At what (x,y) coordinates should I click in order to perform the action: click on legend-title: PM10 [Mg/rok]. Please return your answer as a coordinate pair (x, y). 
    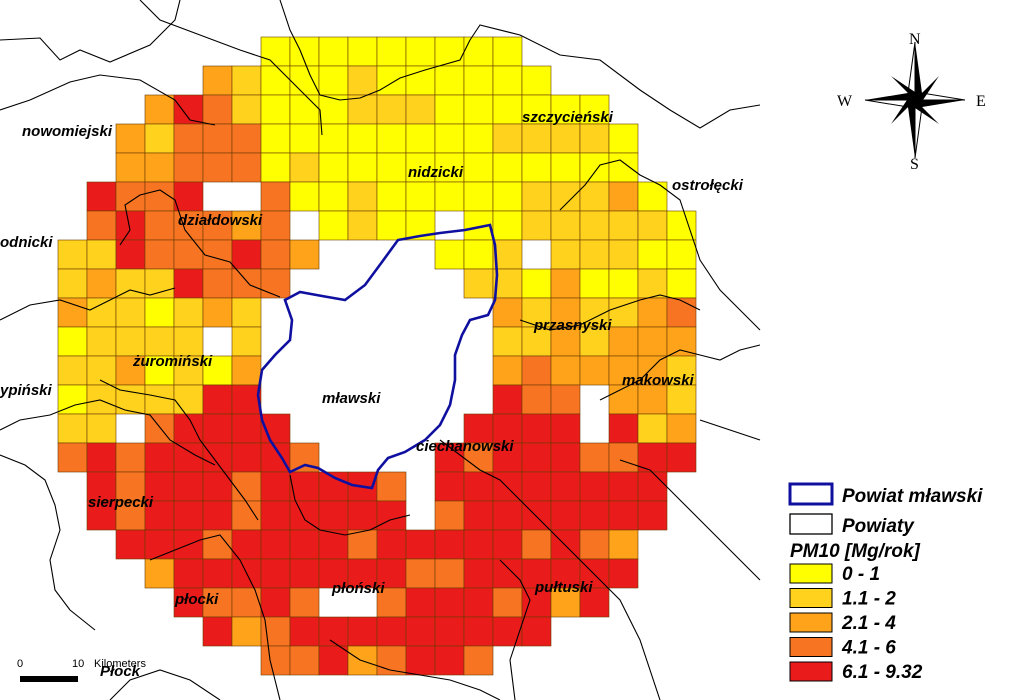
    Looking at the image, I should click on (855, 551).